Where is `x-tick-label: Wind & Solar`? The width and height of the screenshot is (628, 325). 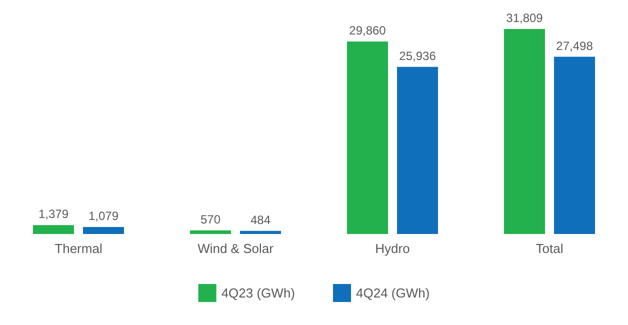 x-tick-label: Wind & Solar is located at coordinates (236, 248).